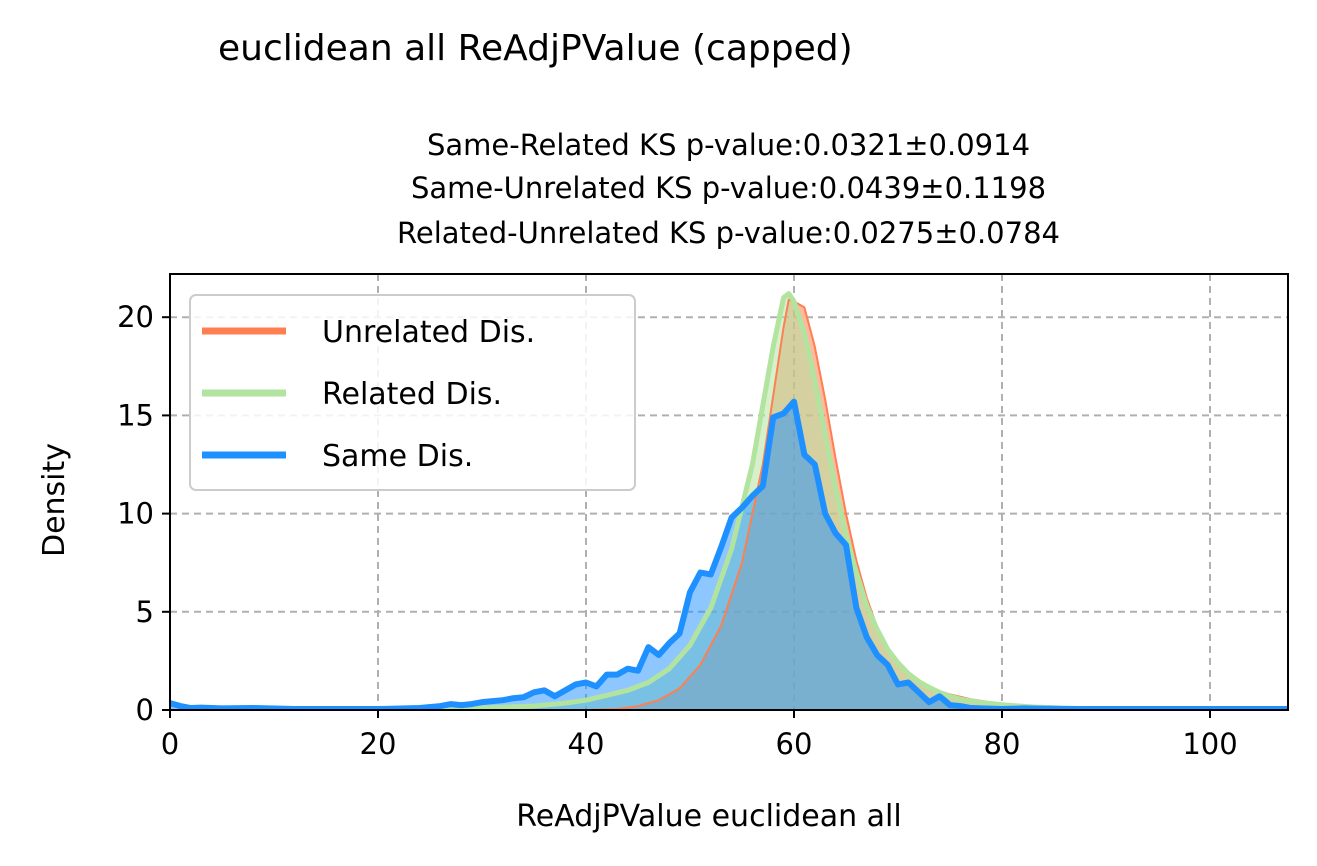  What do you see at coordinates (135, 415) in the screenshot?
I see `y-tick-label: 15` at bounding box center [135, 415].